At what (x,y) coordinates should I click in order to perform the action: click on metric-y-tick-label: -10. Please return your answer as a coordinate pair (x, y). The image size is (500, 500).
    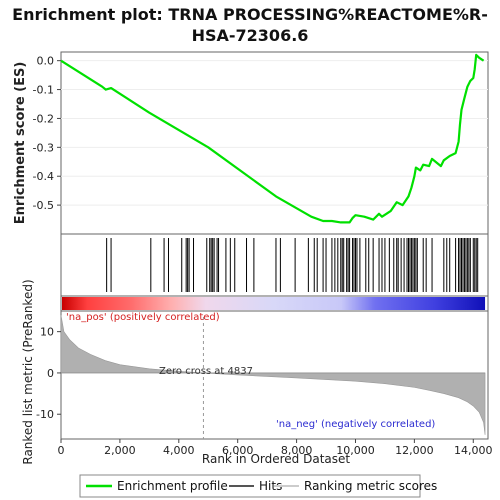
    Looking at the image, I should click on (45, 414).